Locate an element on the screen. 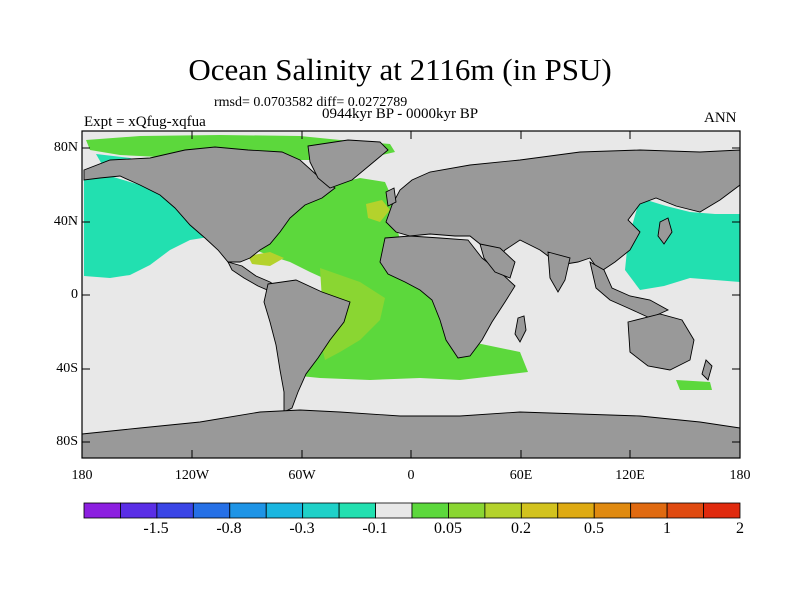  colorbar-label: 2 is located at coordinates (740, 528).